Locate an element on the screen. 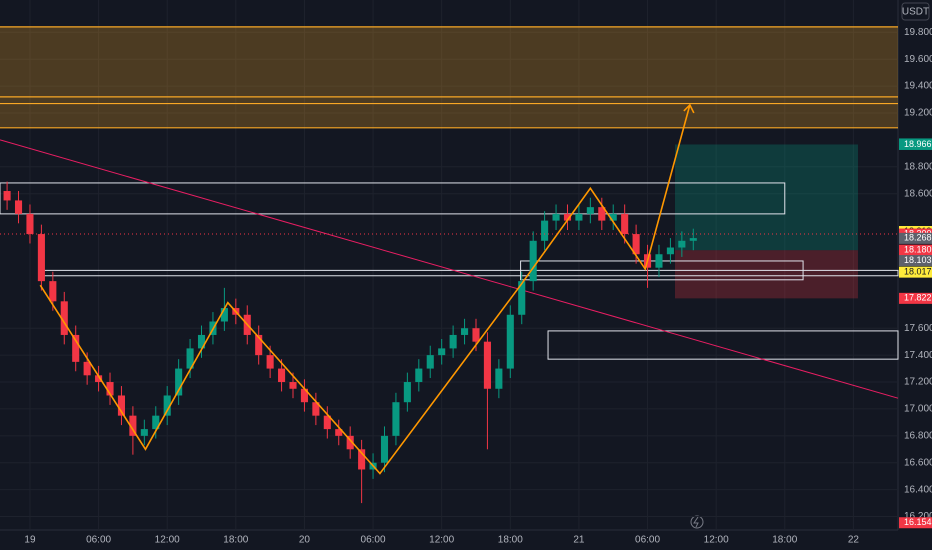  price-label: 18.268 is located at coordinates (918, 238).